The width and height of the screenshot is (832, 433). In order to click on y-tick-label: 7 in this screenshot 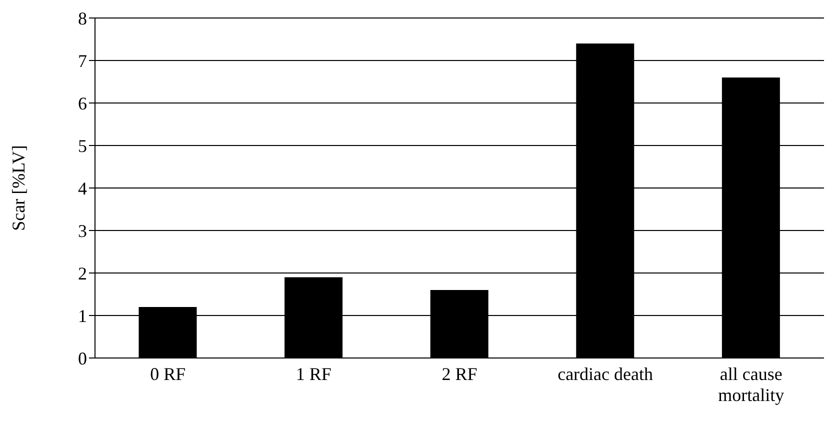, I will do `click(82, 60)`.